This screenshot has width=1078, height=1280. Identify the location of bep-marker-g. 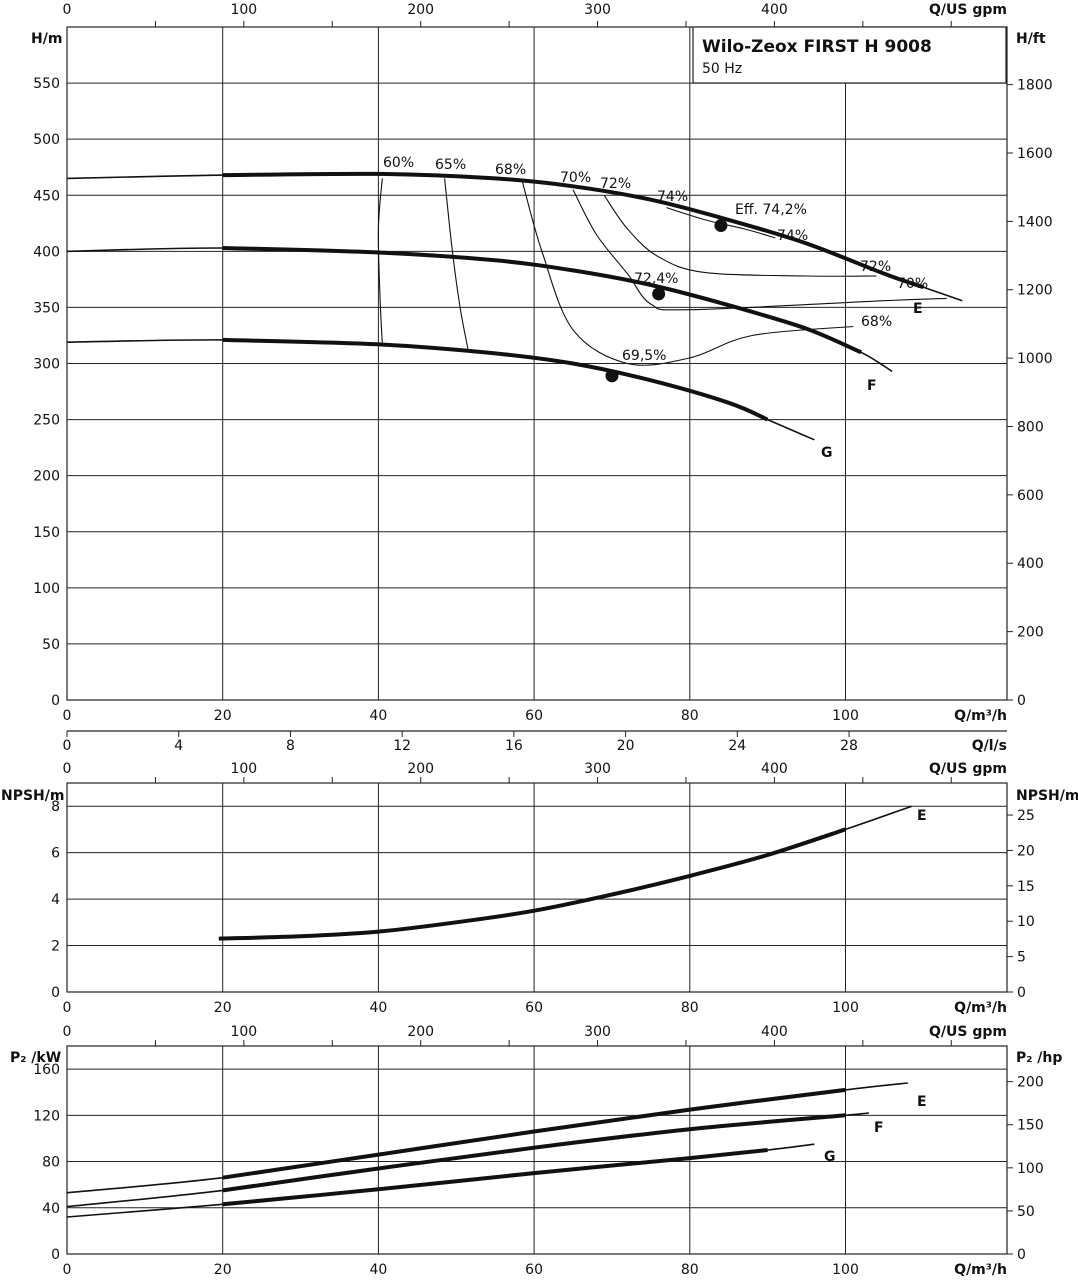
(612, 376).